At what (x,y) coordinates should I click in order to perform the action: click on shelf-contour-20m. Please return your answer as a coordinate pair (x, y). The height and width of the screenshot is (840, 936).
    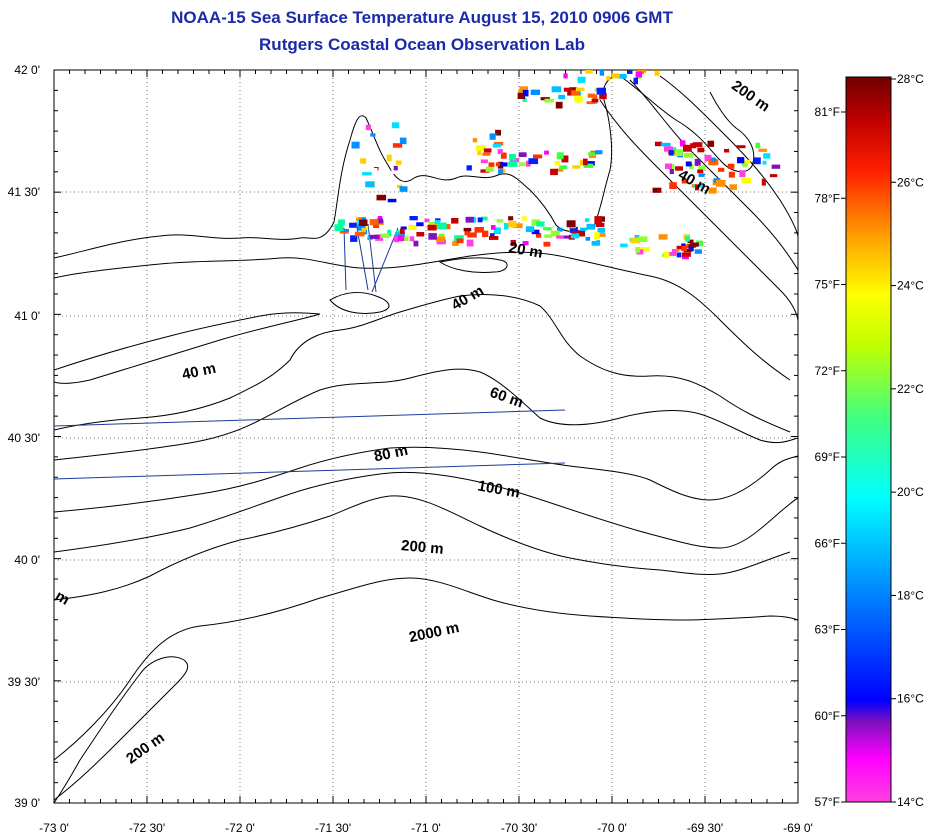
    Looking at the image, I should click on (422, 316).